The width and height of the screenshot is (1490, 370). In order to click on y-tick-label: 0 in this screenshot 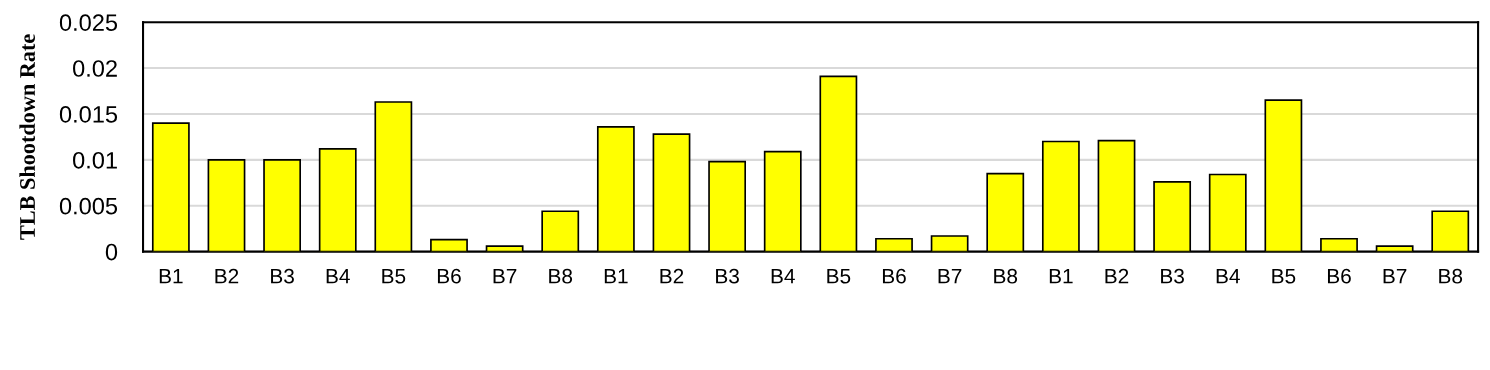, I will do `click(111, 252)`.